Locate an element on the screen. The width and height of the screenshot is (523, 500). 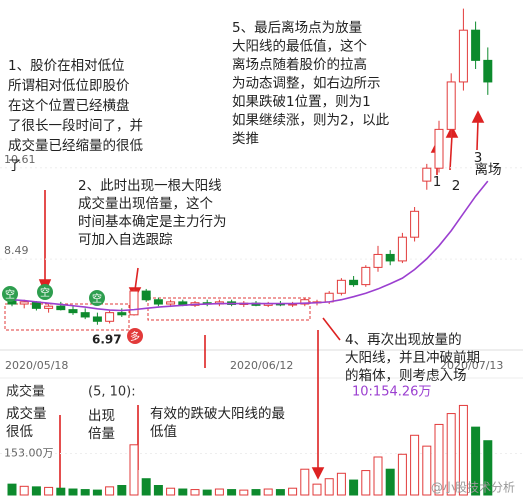
volume-label: 成交量 is located at coordinates (25, 392).